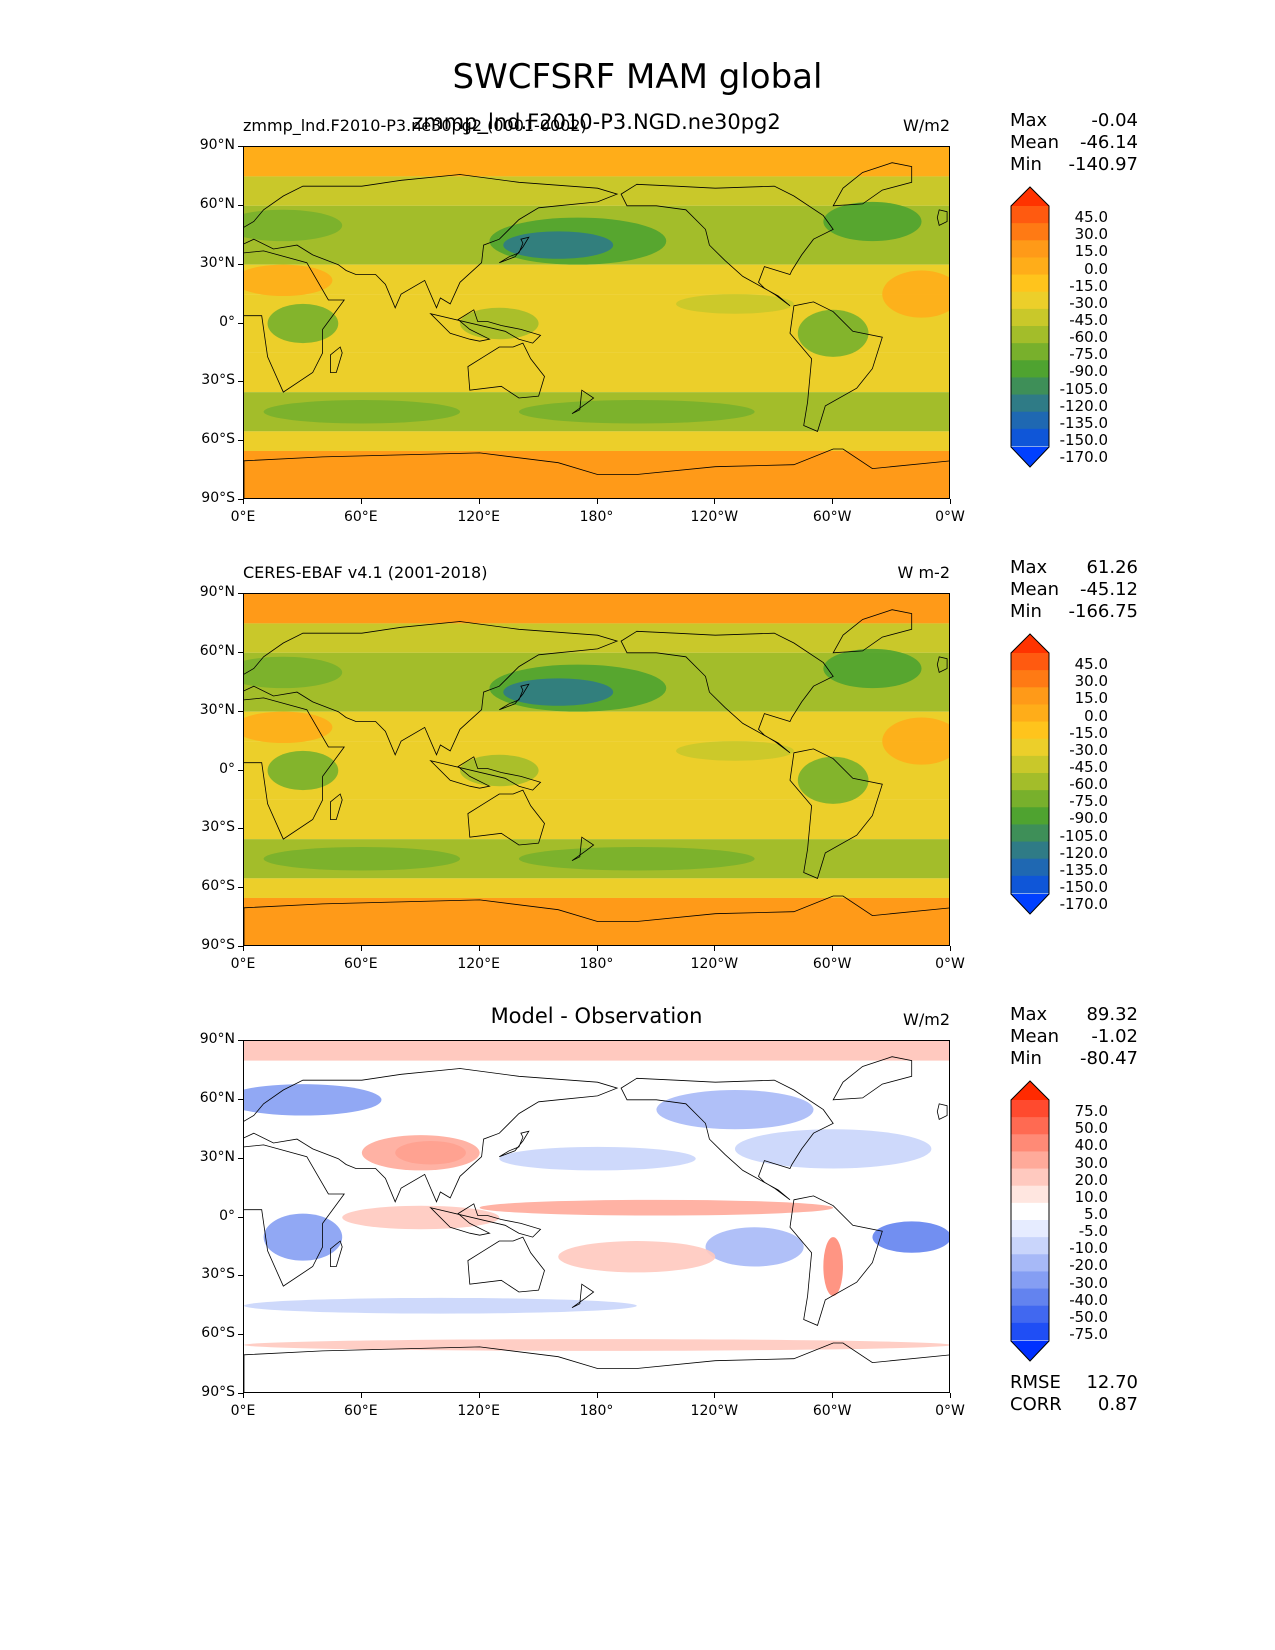 The width and height of the screenshot is (1275, 1650). Describe the element at coordinates (1074, 121) in the screenshot. I see `stat-row: Max -0.04` at that location.